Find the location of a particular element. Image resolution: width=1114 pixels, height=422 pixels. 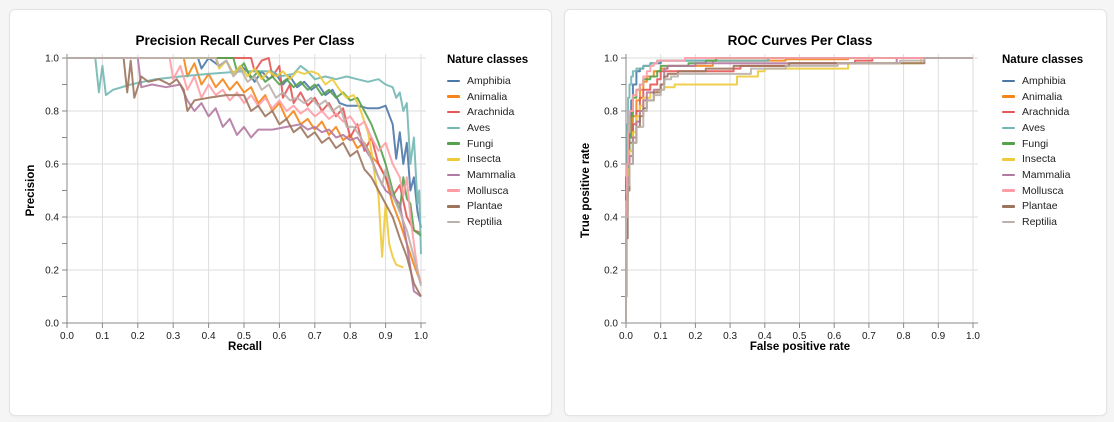

precision-axis-title: Precision is located at coordinates (31, 190).